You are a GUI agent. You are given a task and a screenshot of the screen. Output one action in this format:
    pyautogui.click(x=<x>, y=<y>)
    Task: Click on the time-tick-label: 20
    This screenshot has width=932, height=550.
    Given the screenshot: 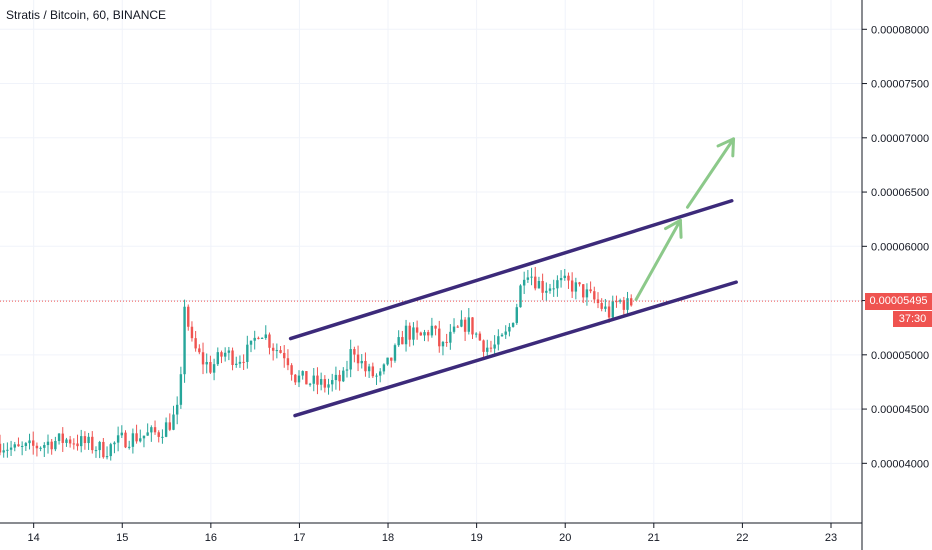 What is the action you would take?
    pyautogui.click(x=565, y=538)
    